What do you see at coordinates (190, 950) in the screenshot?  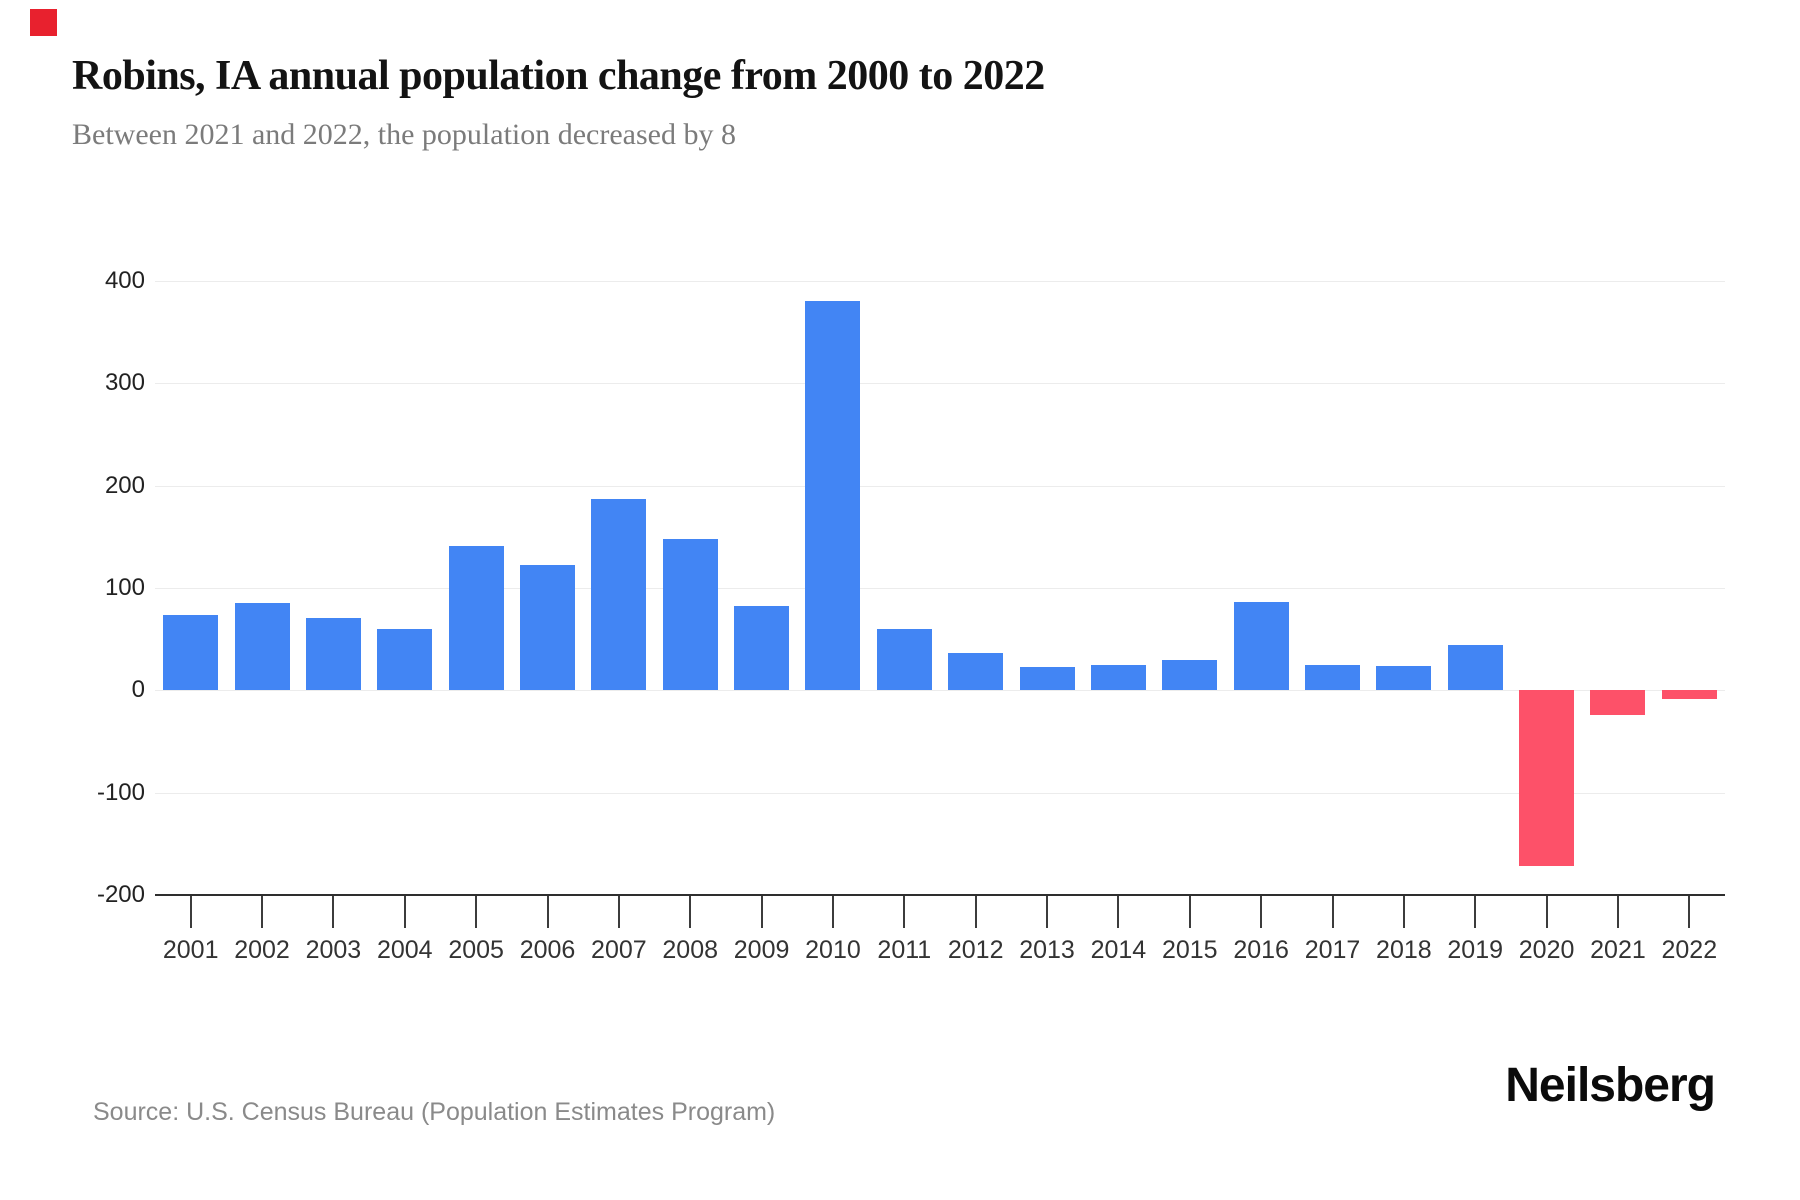 I see `x-axis-label-2001: 2001` at bounding box center [190, 950].